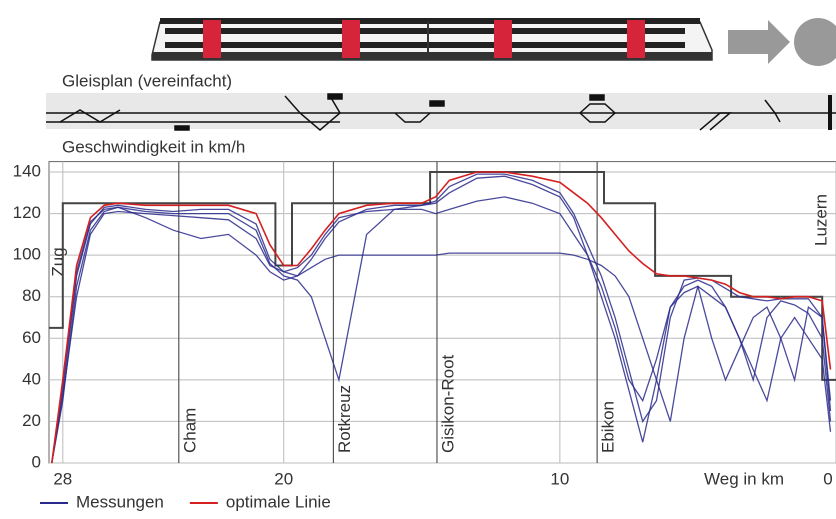 The image size is (836, 519). Describe the element at coordinates (820, 220) in the screenshot. I see `station-label: Luzern` at that location.